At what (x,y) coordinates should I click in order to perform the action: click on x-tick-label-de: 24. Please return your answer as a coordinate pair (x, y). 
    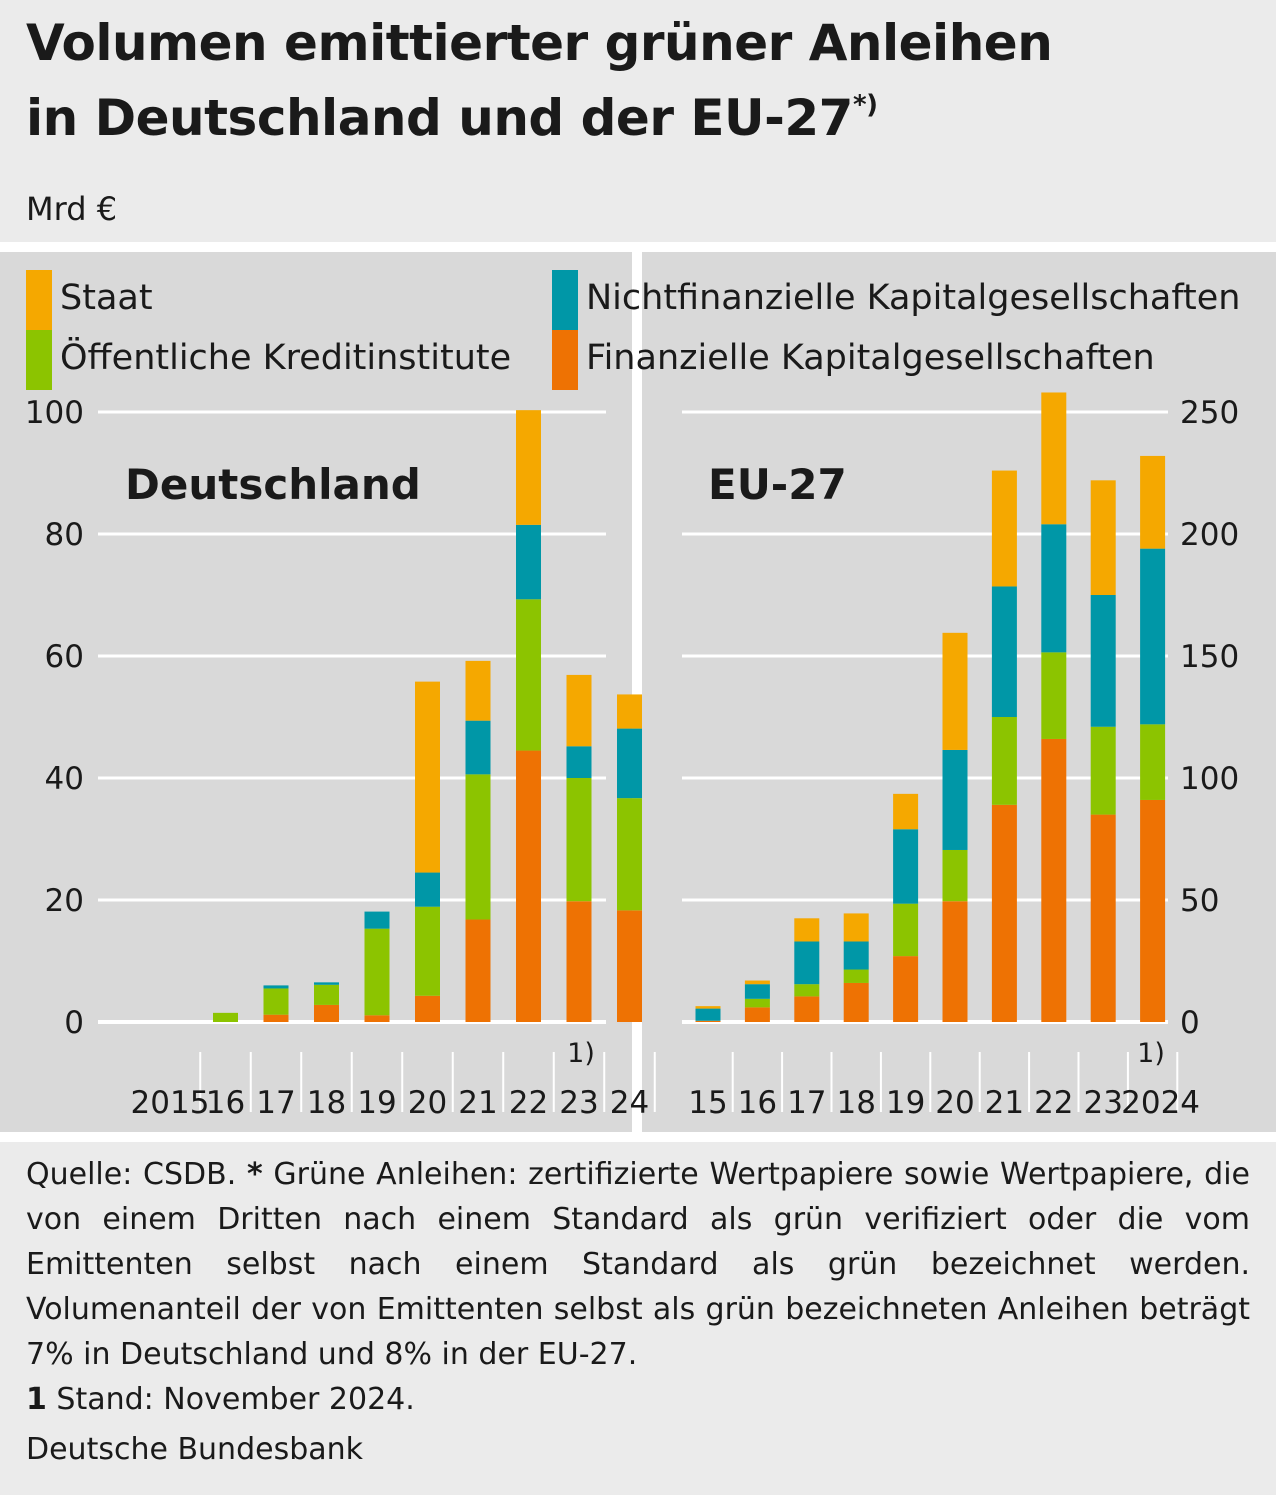
    Looking at the image, I should click on (629, 1103).